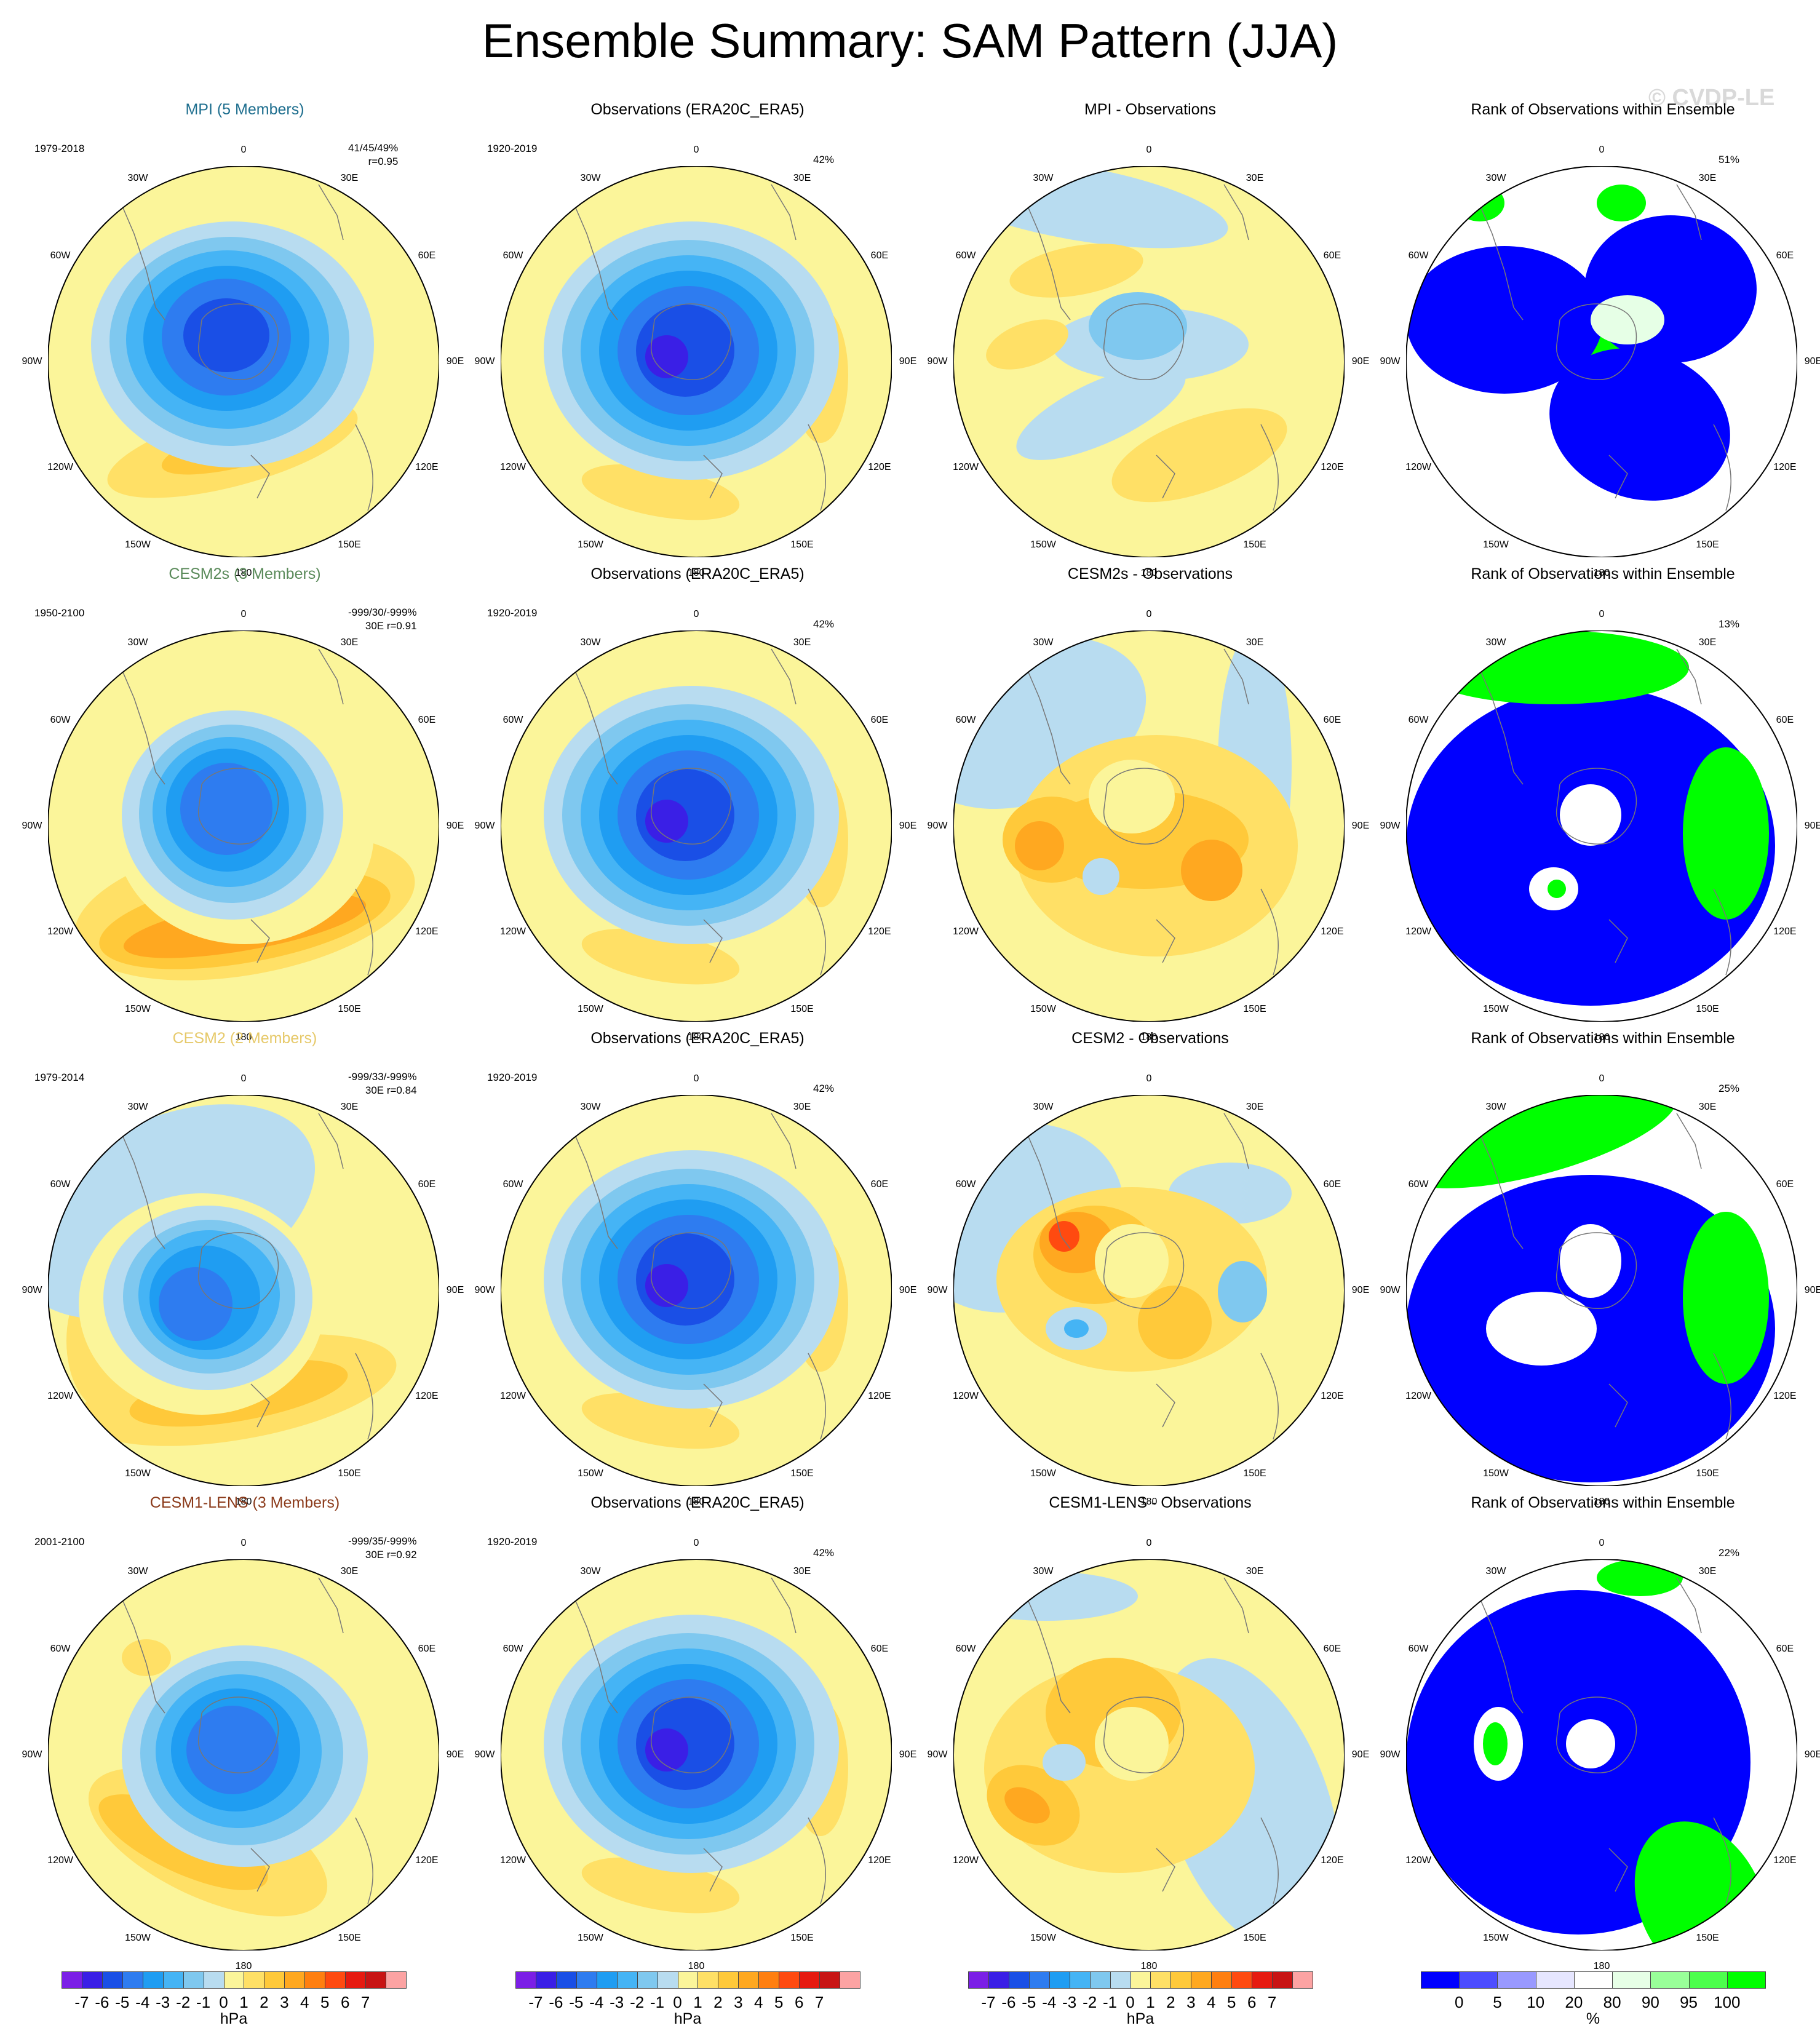 The width and height of the screenshot is (1820, 2028). Describe the element at coordinates (779, 2002) in the screenshot. I see `colorbar-label: 5` at that location.